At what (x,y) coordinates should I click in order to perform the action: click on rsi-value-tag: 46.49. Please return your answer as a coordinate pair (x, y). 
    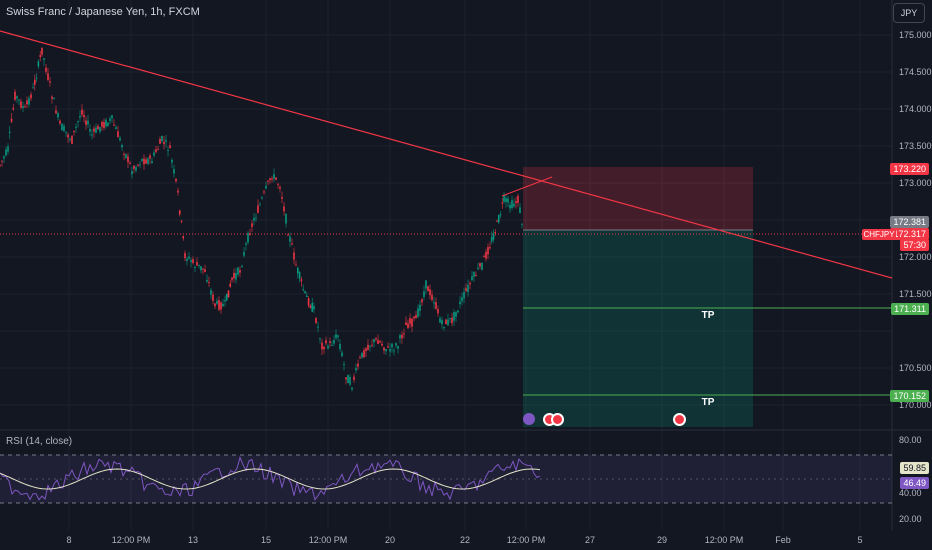
    Looking at the image, I should click on (914, 483).